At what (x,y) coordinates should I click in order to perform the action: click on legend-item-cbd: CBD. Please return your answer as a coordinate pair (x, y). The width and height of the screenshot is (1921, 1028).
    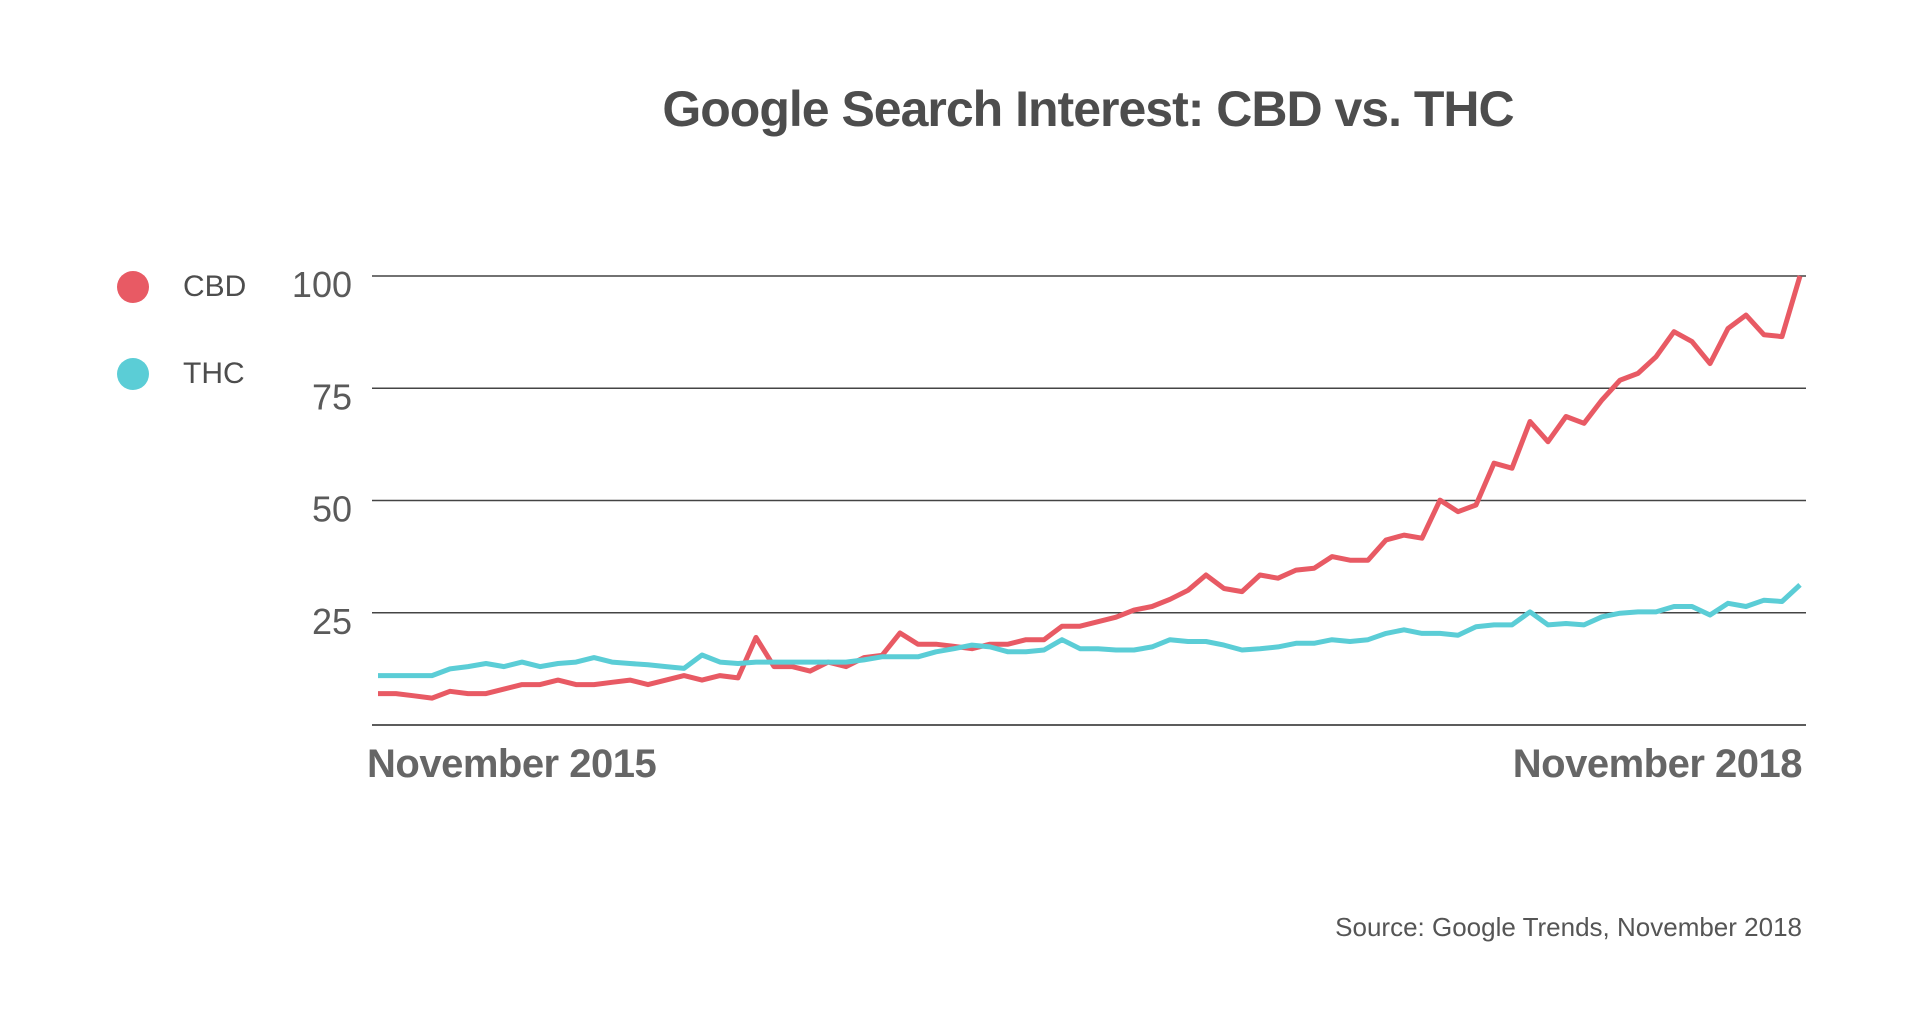
    Looking at the image, I should click on (181, 287).